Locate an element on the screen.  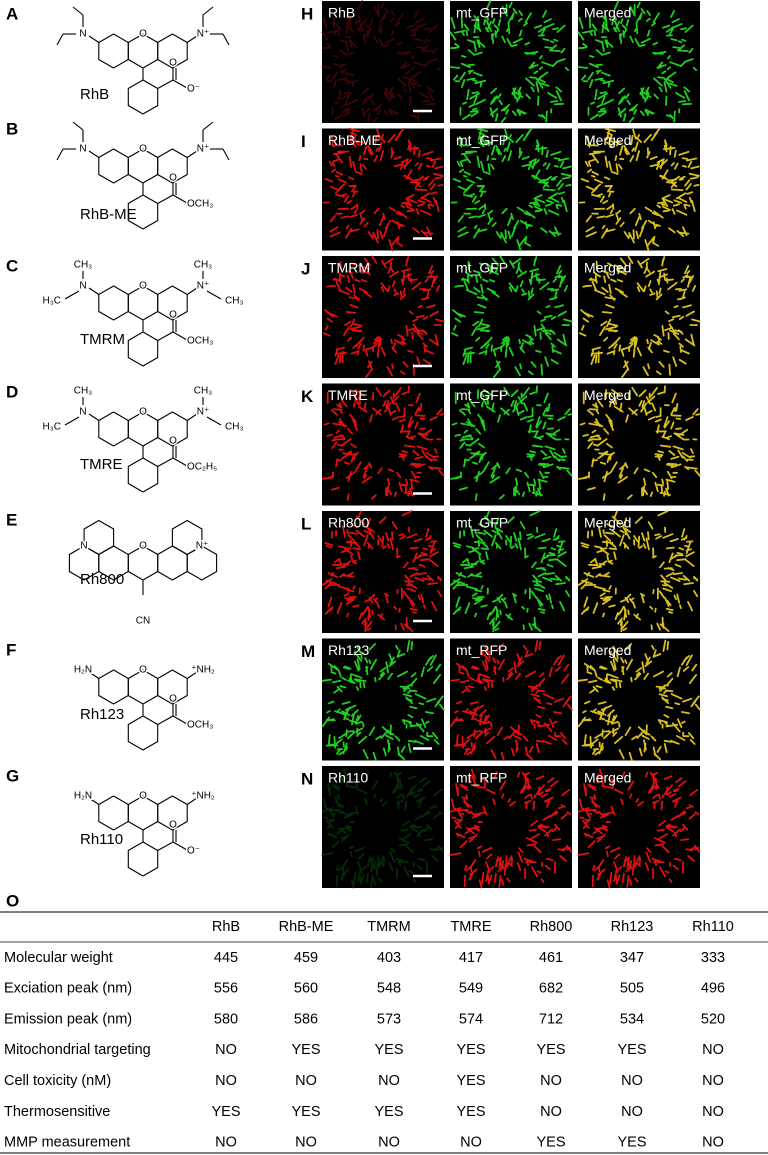
channel-label: Merged is located at coordinates (607, 395).